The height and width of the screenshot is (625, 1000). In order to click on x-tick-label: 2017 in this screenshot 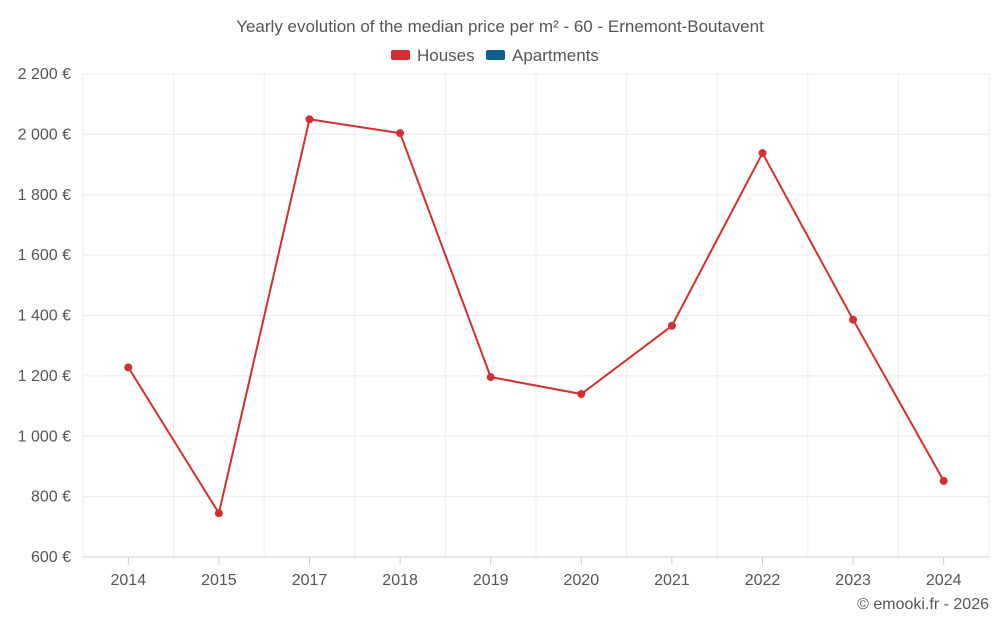, I will do `click(310, 580)`.